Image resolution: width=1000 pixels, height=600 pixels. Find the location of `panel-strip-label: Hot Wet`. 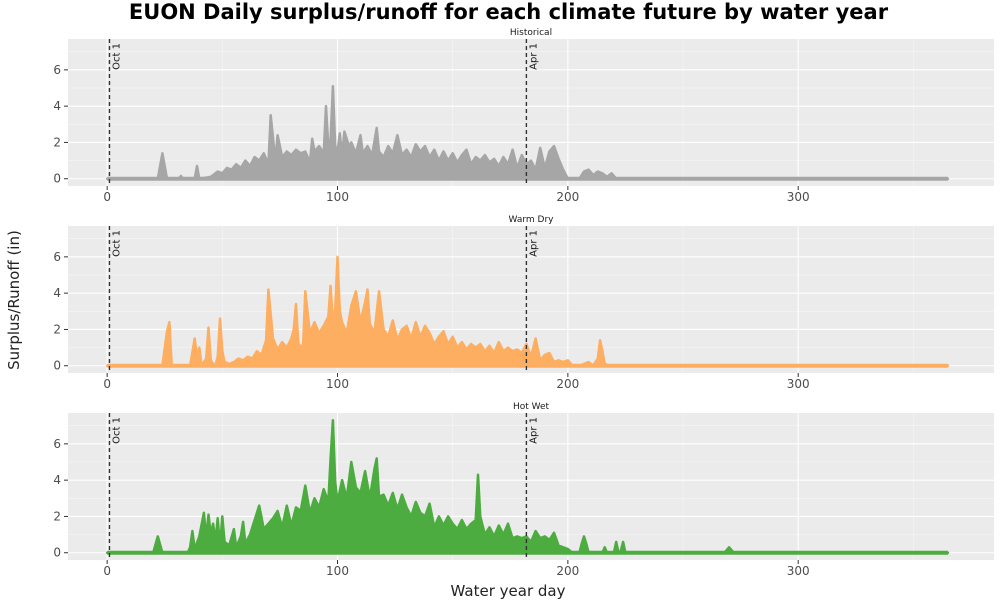

panel-strip-label: Hot Wet is located at coordinates (531, 407).